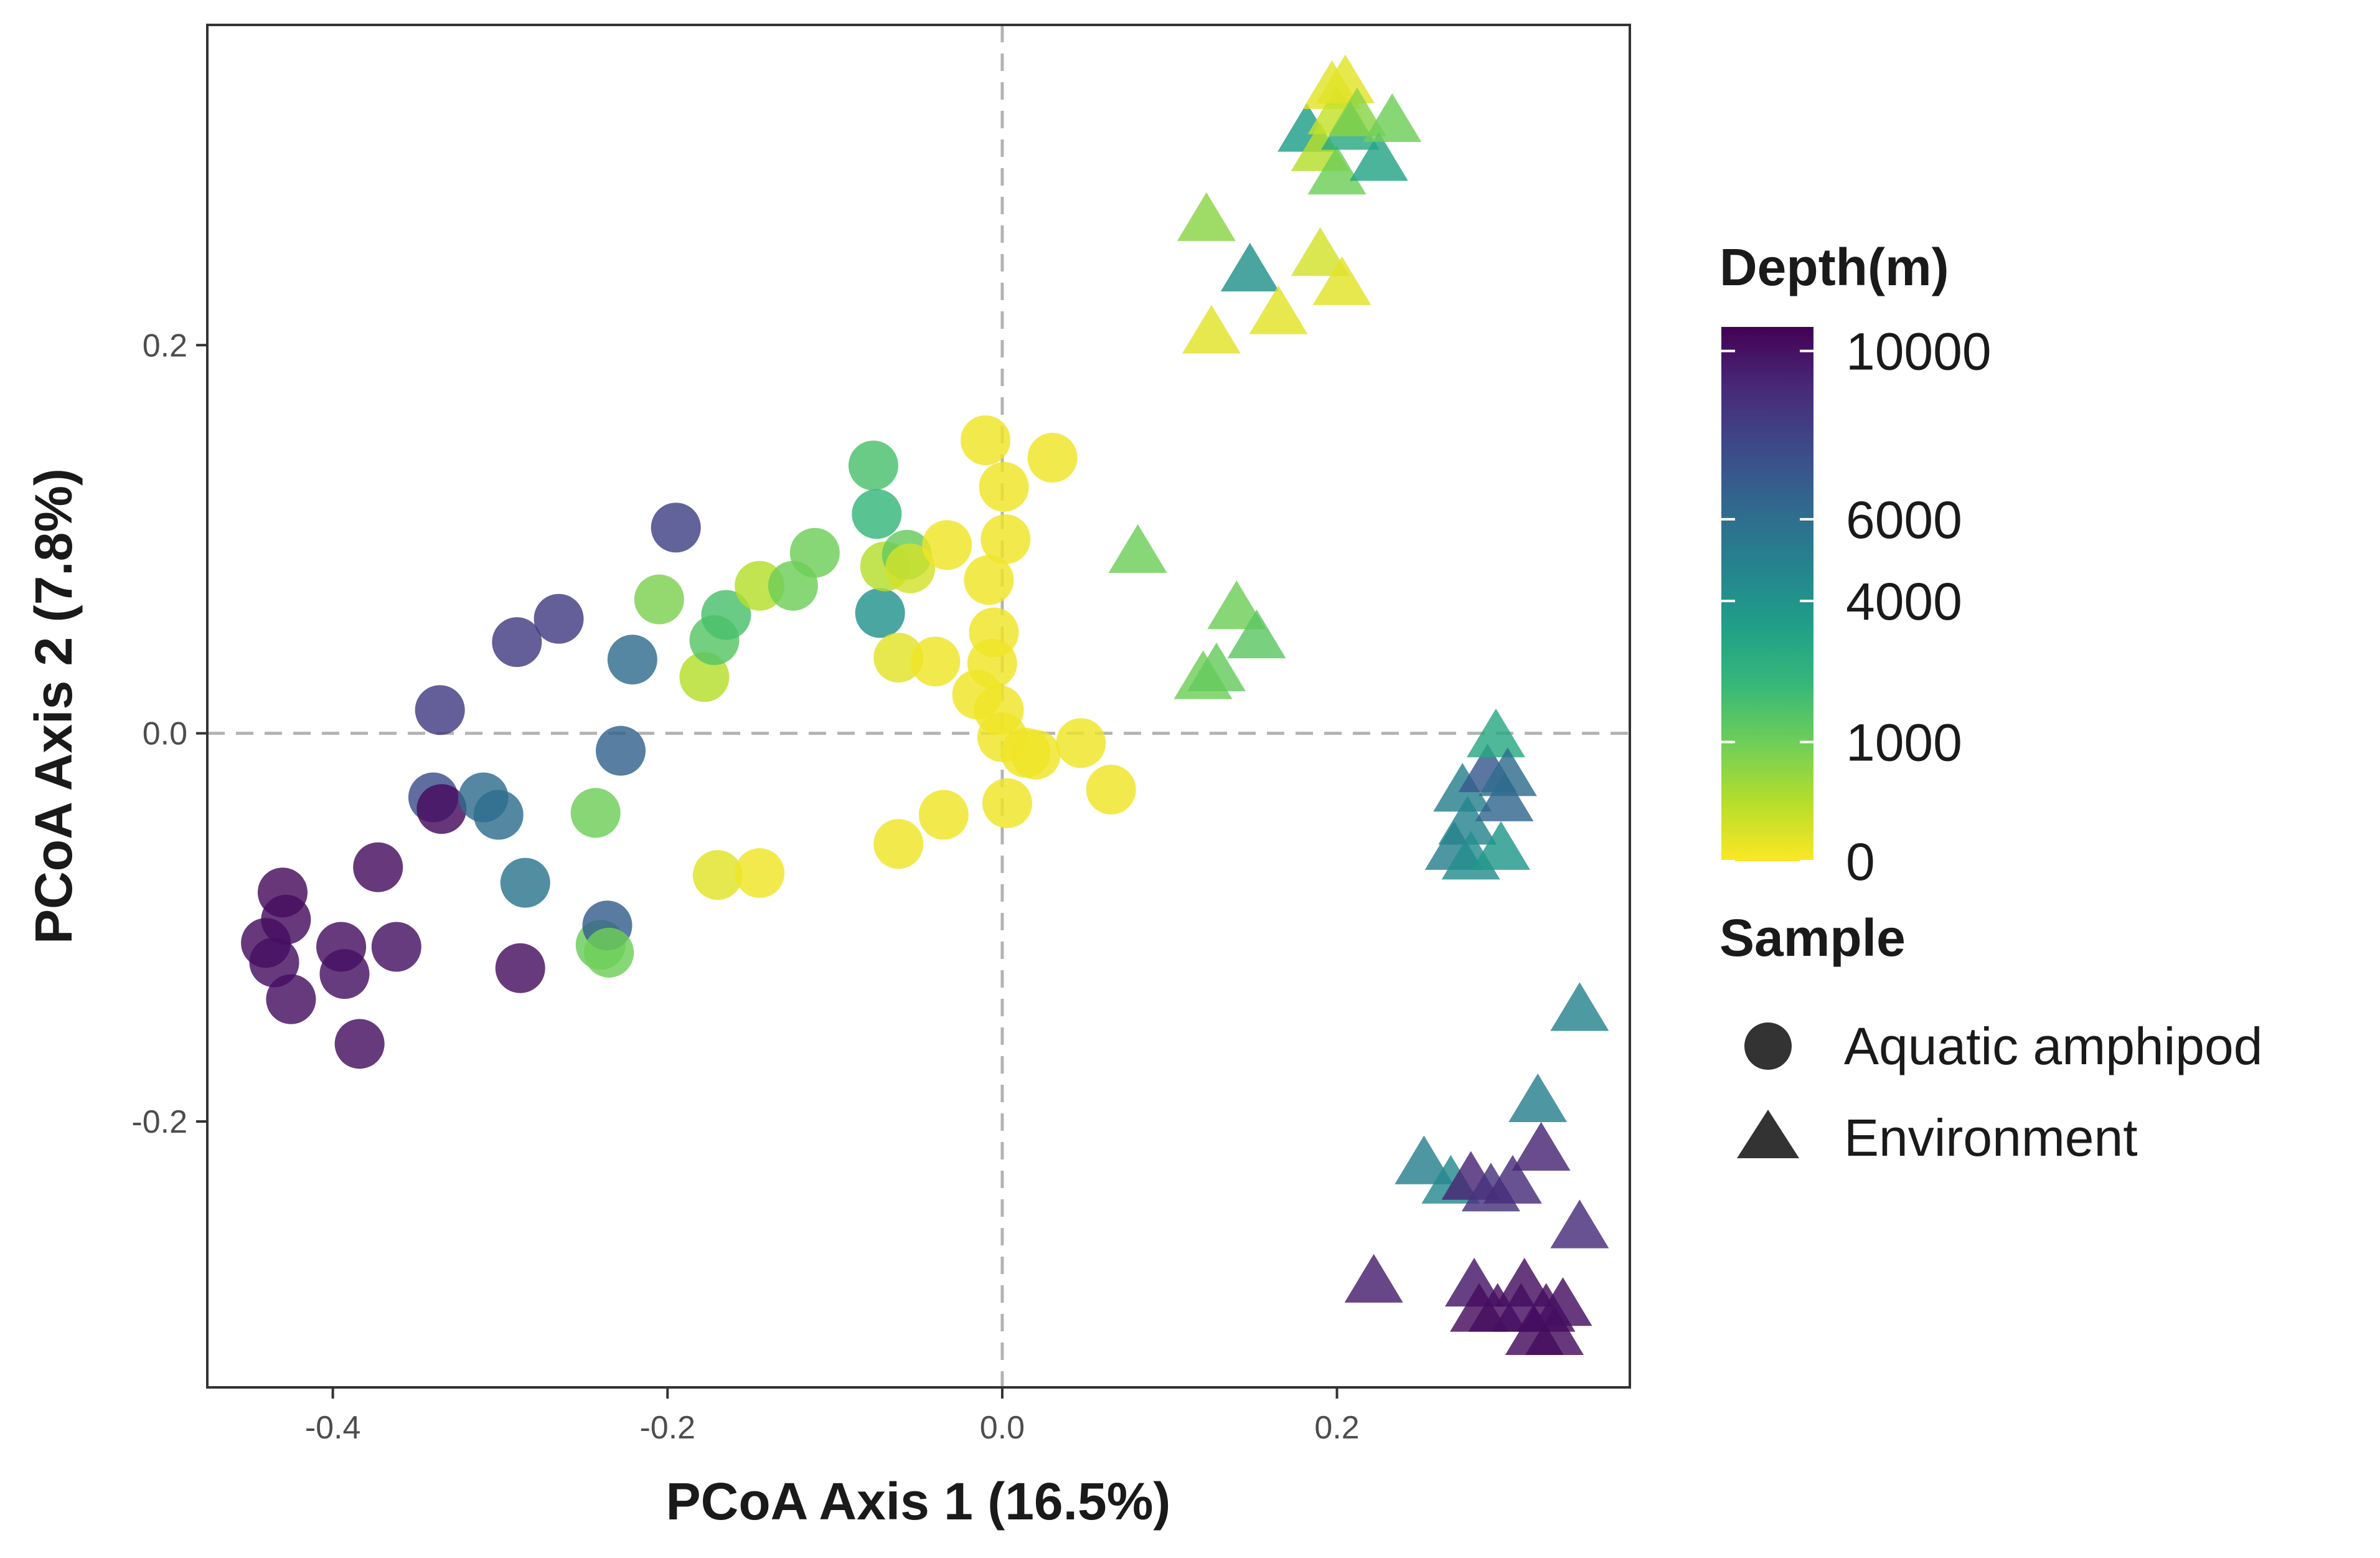 The image size is (2380, 1558). I want to click on legend-circle-icon, so click(1768, 1046).